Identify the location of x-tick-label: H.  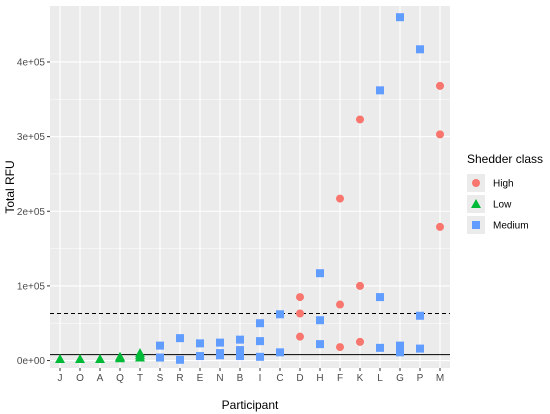
(319, 378).